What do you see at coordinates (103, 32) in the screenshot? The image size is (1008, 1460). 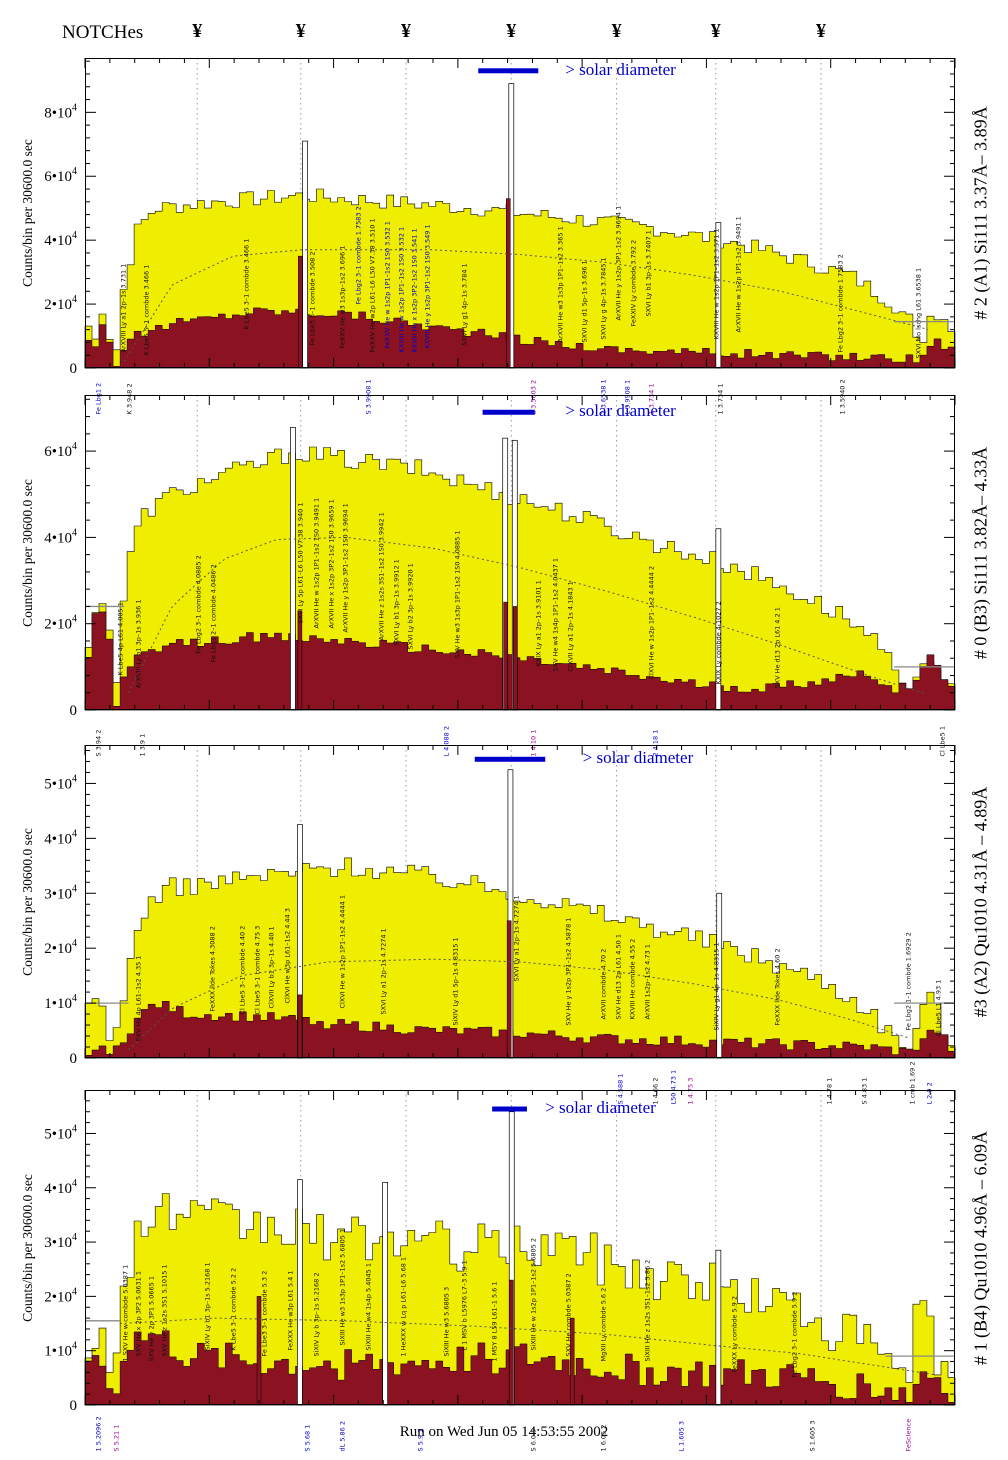 I see `notches-label: NOTCHes` at bounding box center [103, 32].